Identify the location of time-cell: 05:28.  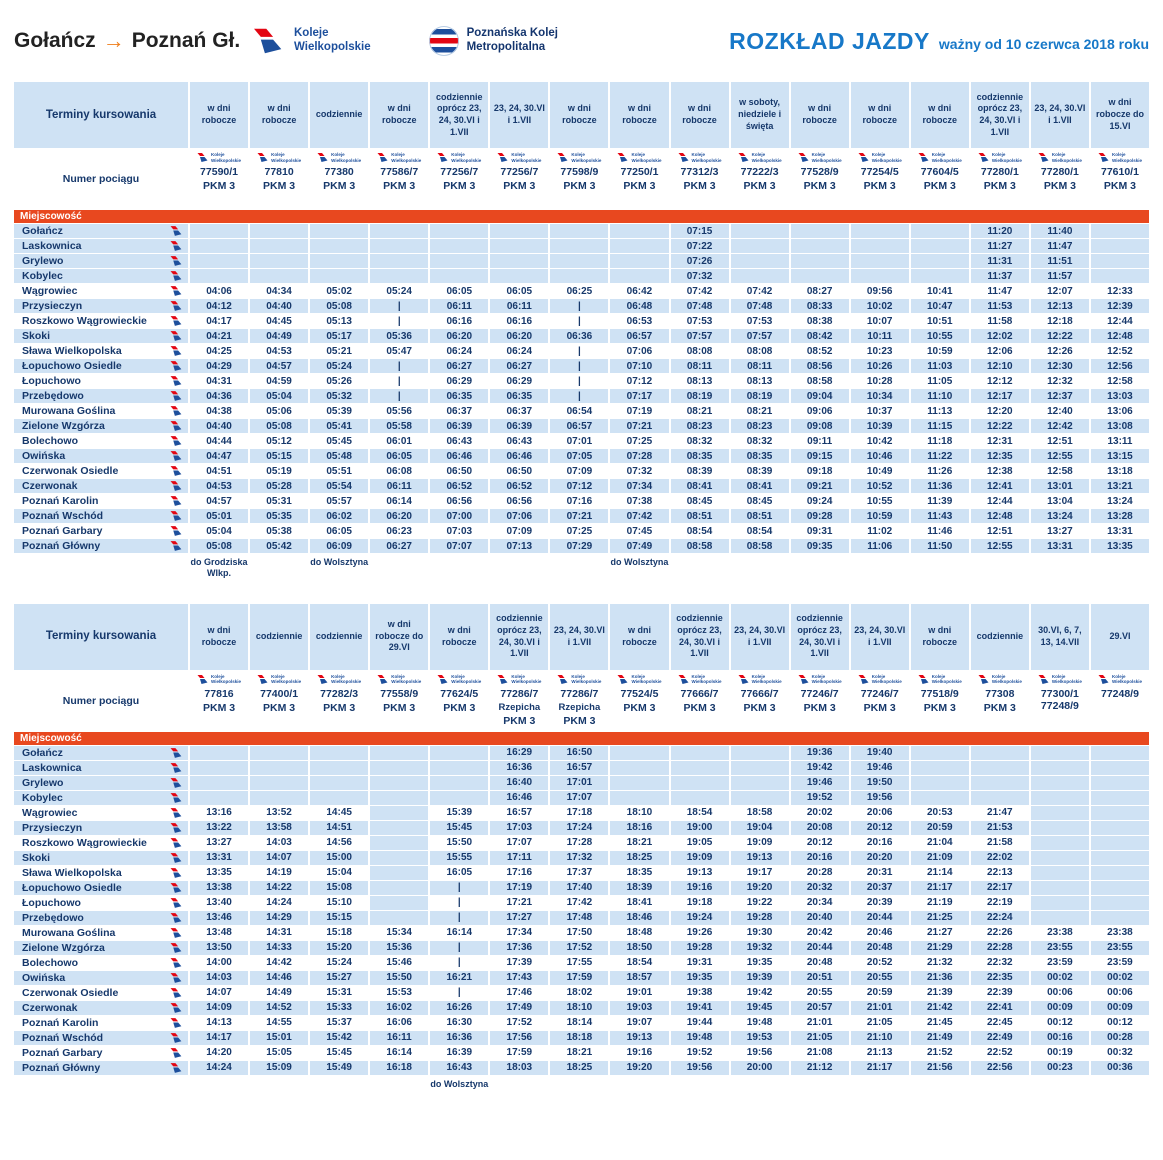
(279, 486).